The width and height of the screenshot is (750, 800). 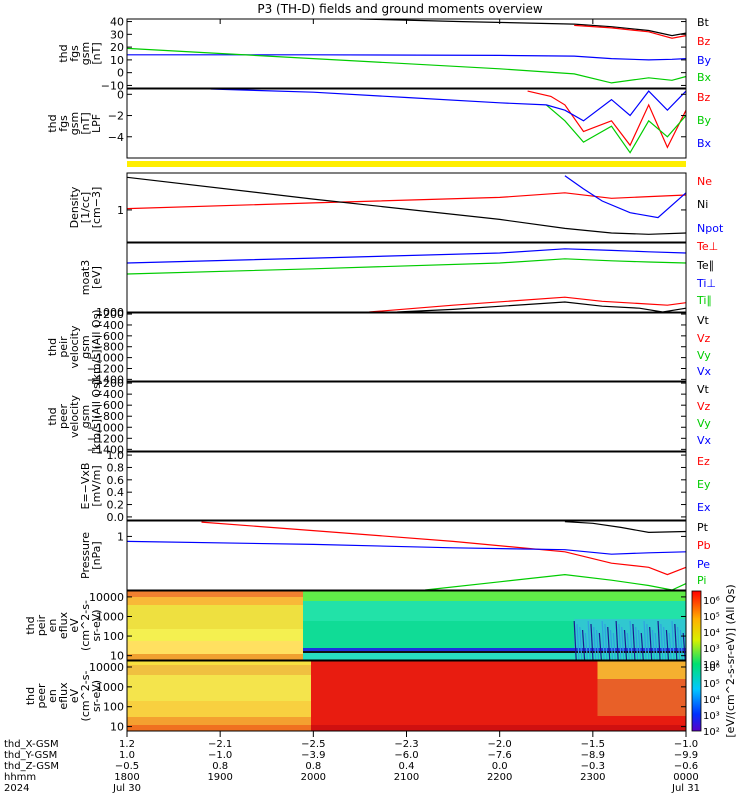 What do you see at coordinates (85, 696) in the screenshot?
I see `y-axis-label: (cm^2-s-` at bounding box center [85, 696].